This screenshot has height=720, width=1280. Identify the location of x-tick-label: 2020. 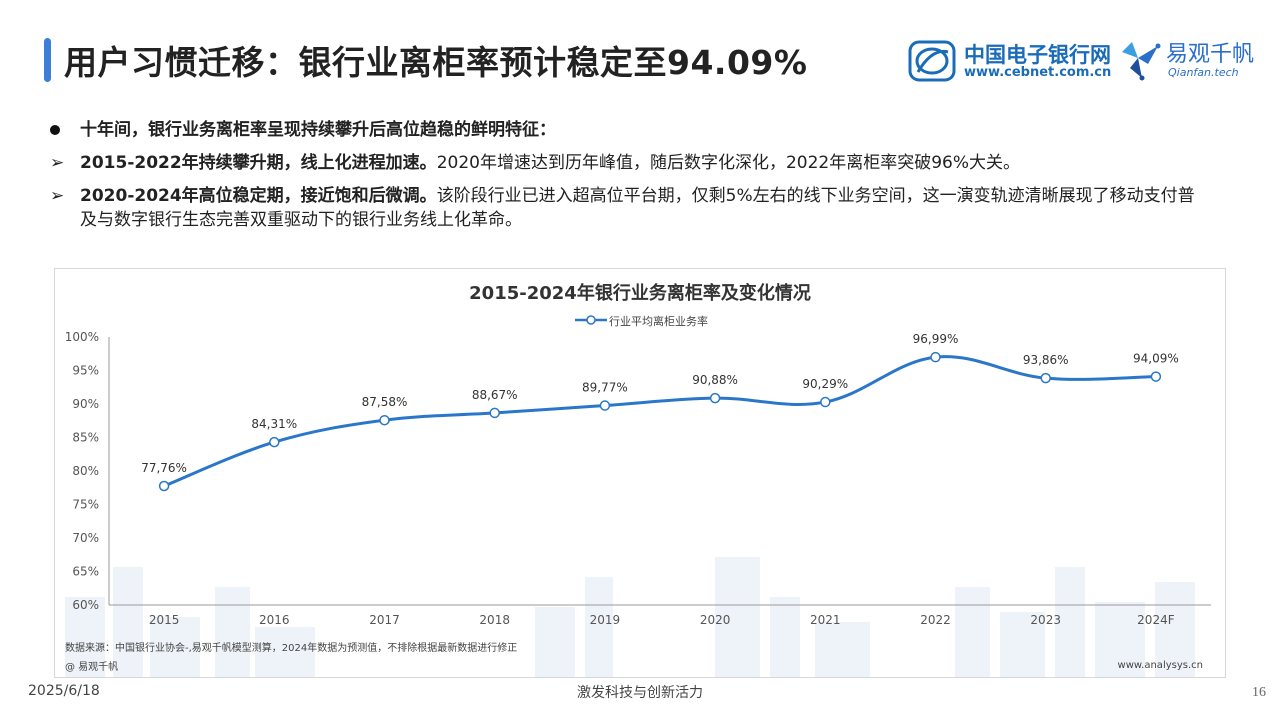
(715, 620).